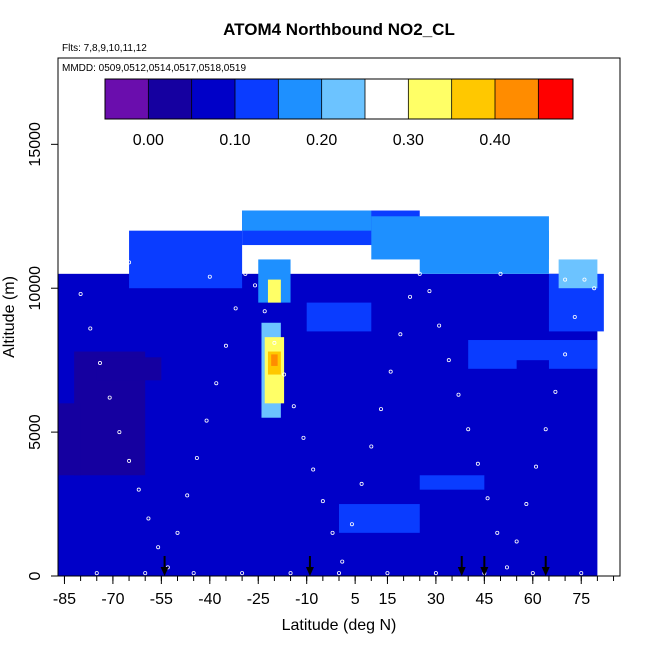  What do you see at coordinates (9, 317) in the screenshot?
I see `y-axis-label: Altitude (m)` at bounding box center [9, 317].